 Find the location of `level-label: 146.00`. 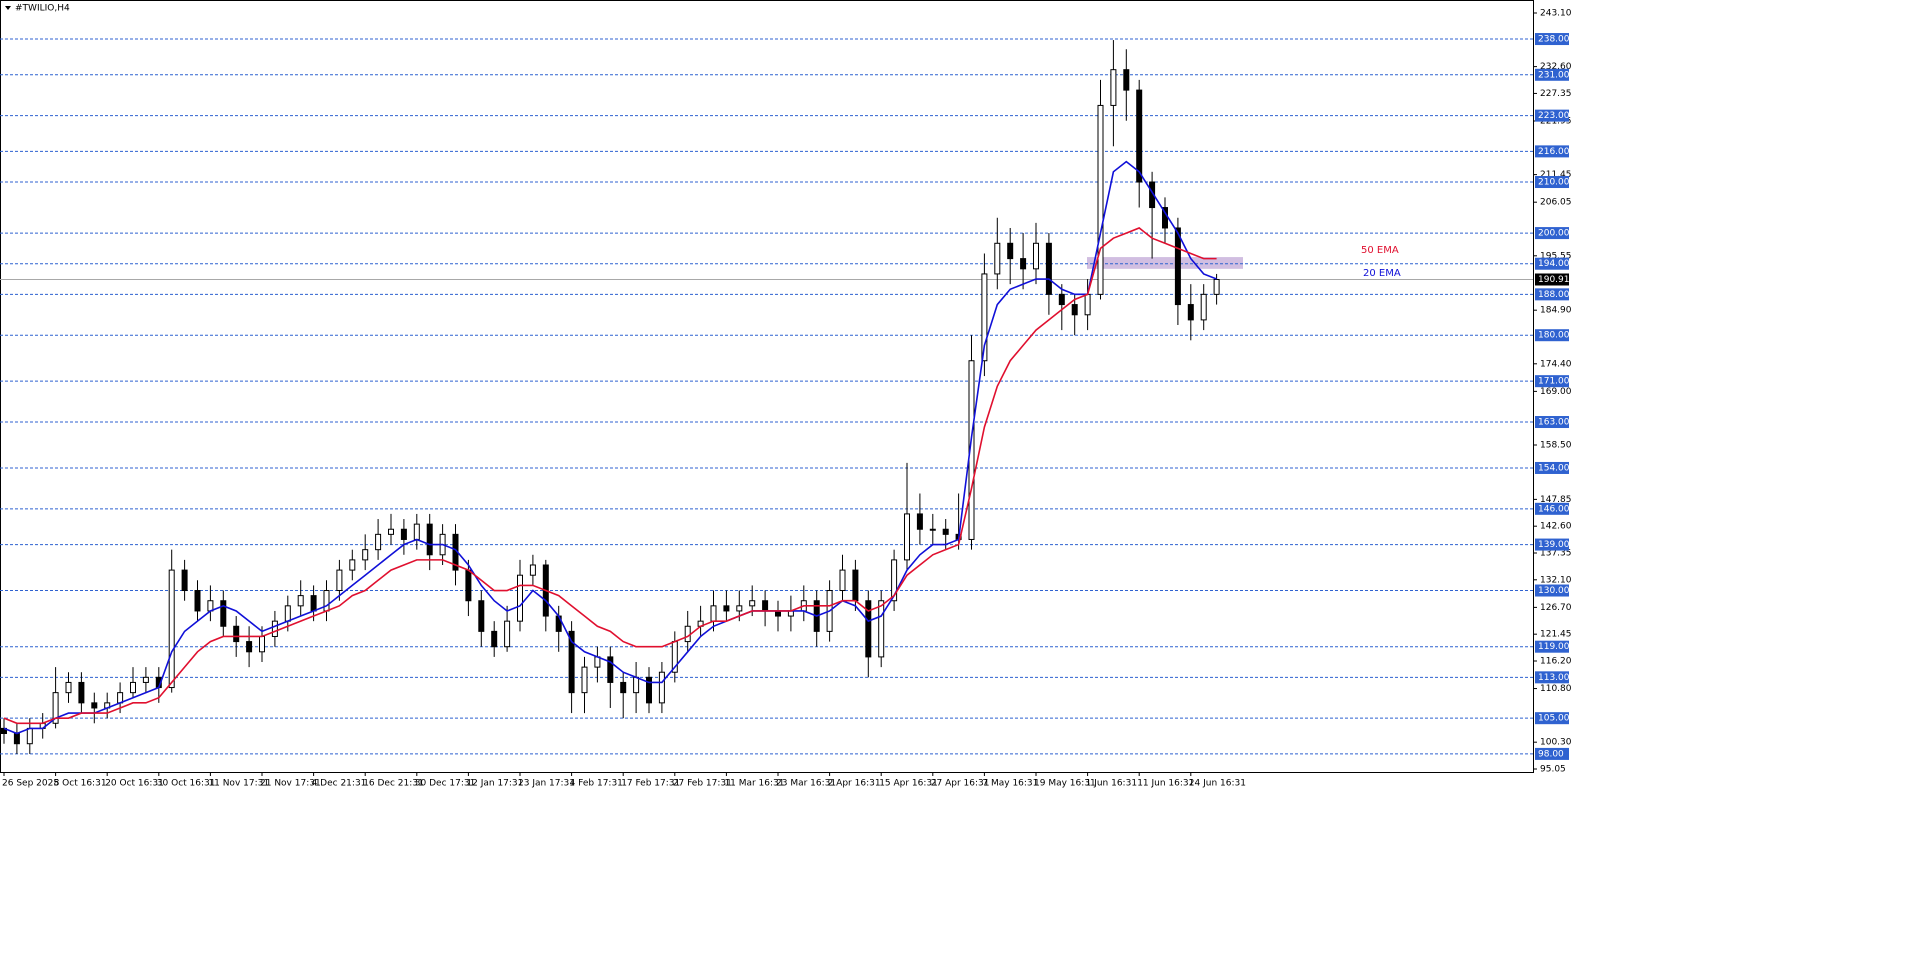

level-label: 146.00 is located at coordinates (1554, 509).